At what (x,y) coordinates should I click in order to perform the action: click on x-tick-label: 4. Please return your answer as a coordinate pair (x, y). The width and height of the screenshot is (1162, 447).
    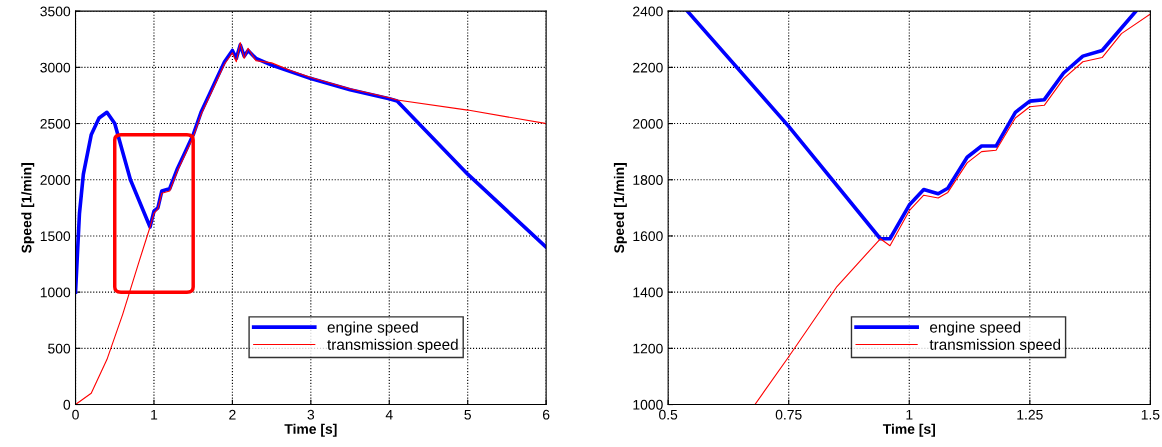
    Looking at the image, I should click on (389, 414).